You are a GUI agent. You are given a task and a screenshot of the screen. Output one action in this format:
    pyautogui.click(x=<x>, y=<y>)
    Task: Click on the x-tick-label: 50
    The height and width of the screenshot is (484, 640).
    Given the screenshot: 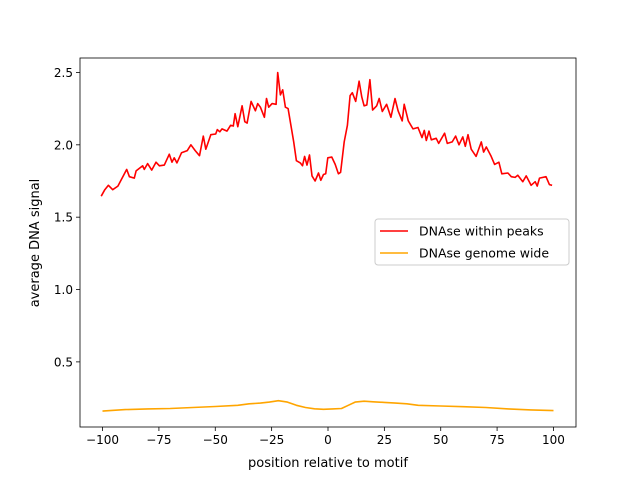 What is the action you would take?
    pyautogui.click(x=440, y=440)
    